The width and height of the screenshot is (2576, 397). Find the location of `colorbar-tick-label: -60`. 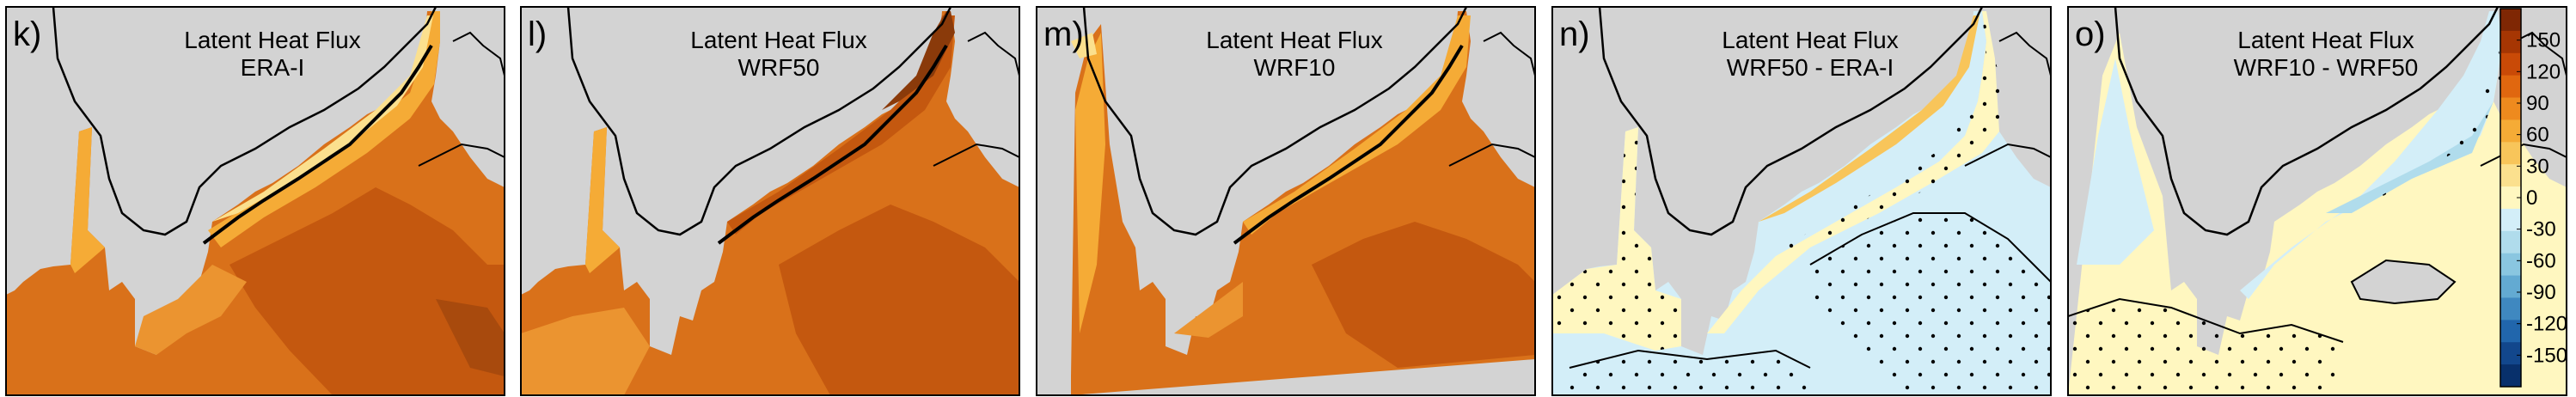

colorbar-tick-label: -60 is located at coordinates (2541, 260).